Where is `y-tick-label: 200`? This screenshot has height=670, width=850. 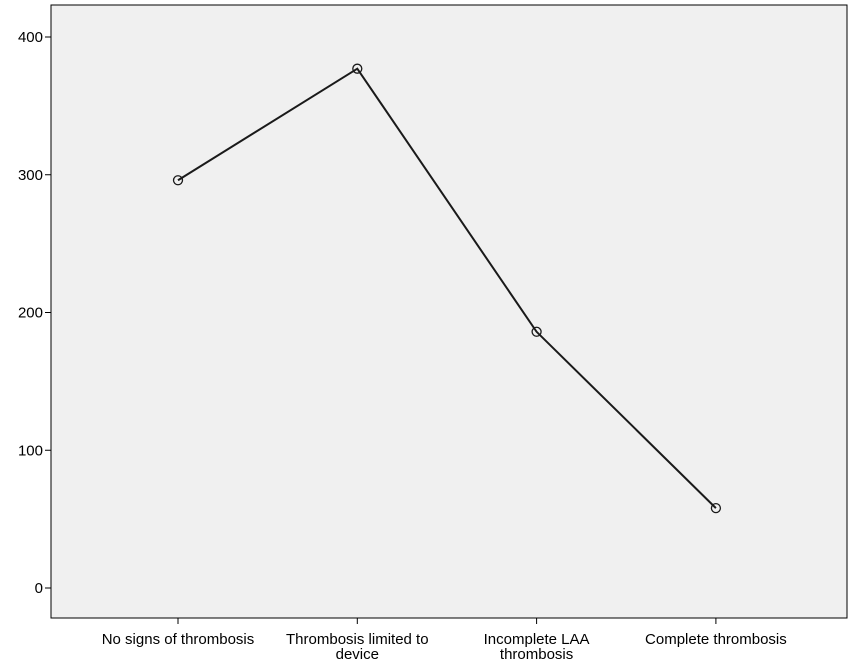 y-tick-label: 200 is located at coordinates (30, 313).